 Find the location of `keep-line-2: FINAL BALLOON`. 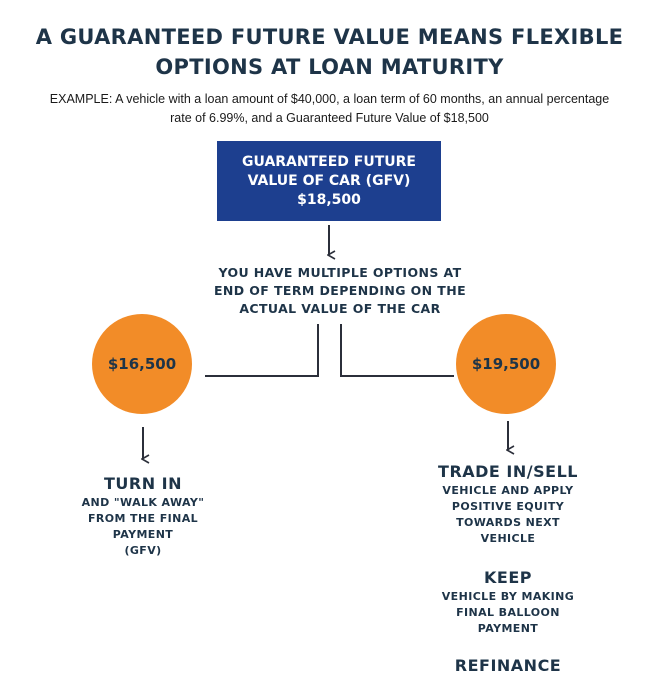

keep-line-2: FINAL BALLOON is located at coordinates (508, 612).